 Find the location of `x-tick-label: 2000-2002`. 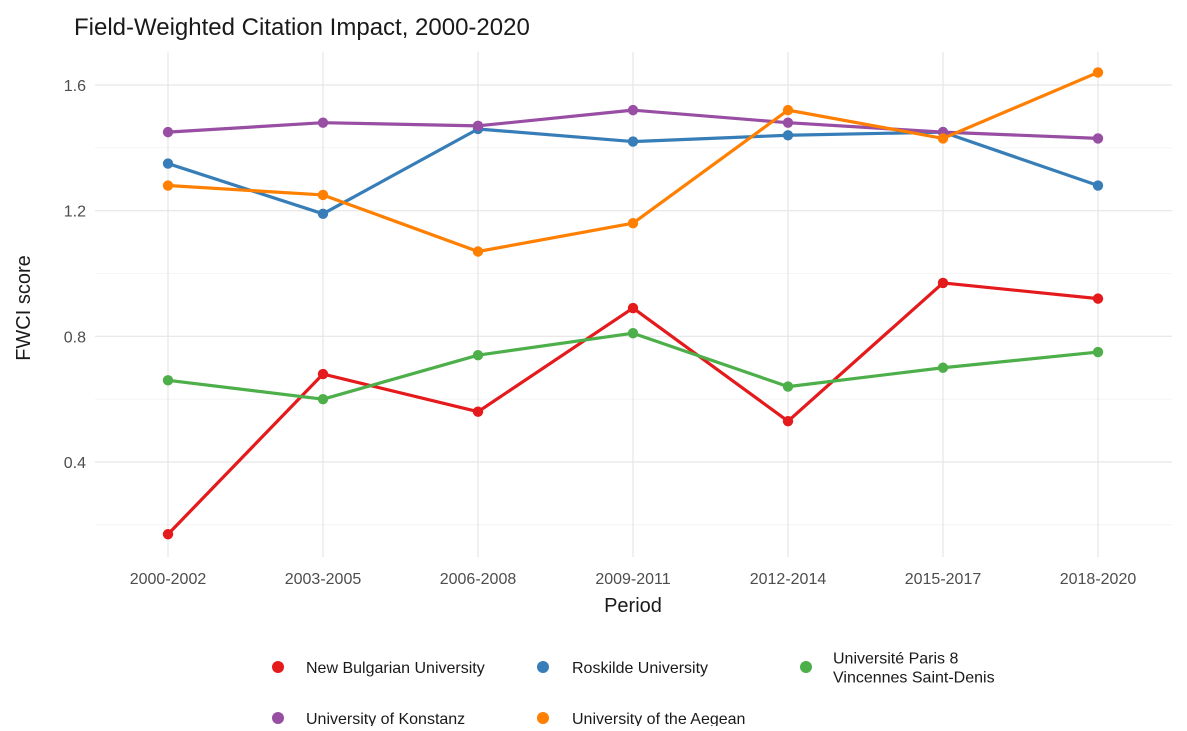

x-tick-label: 2000-2002 is located at coordinates (168, 579).